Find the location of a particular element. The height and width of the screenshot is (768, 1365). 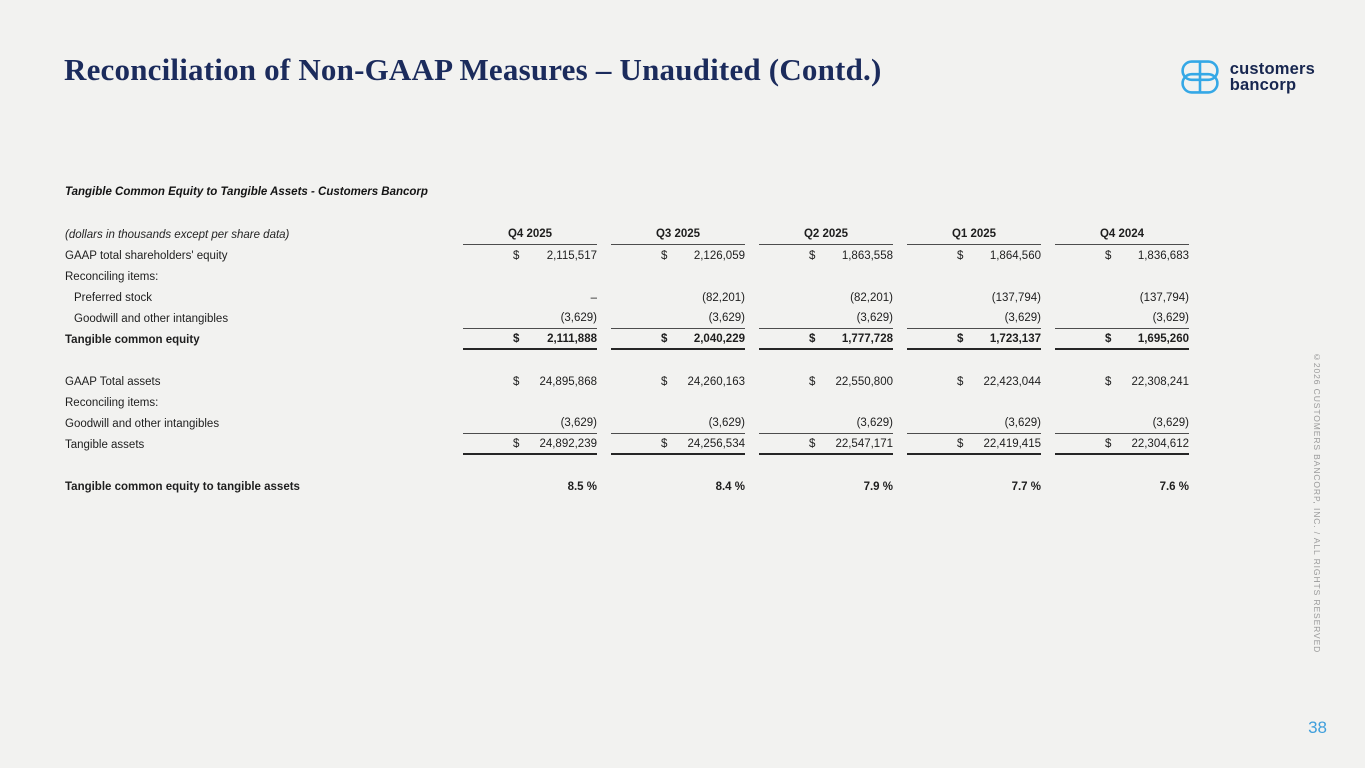

cell-value: 24,260,163 is located at coordinates (716, 381).